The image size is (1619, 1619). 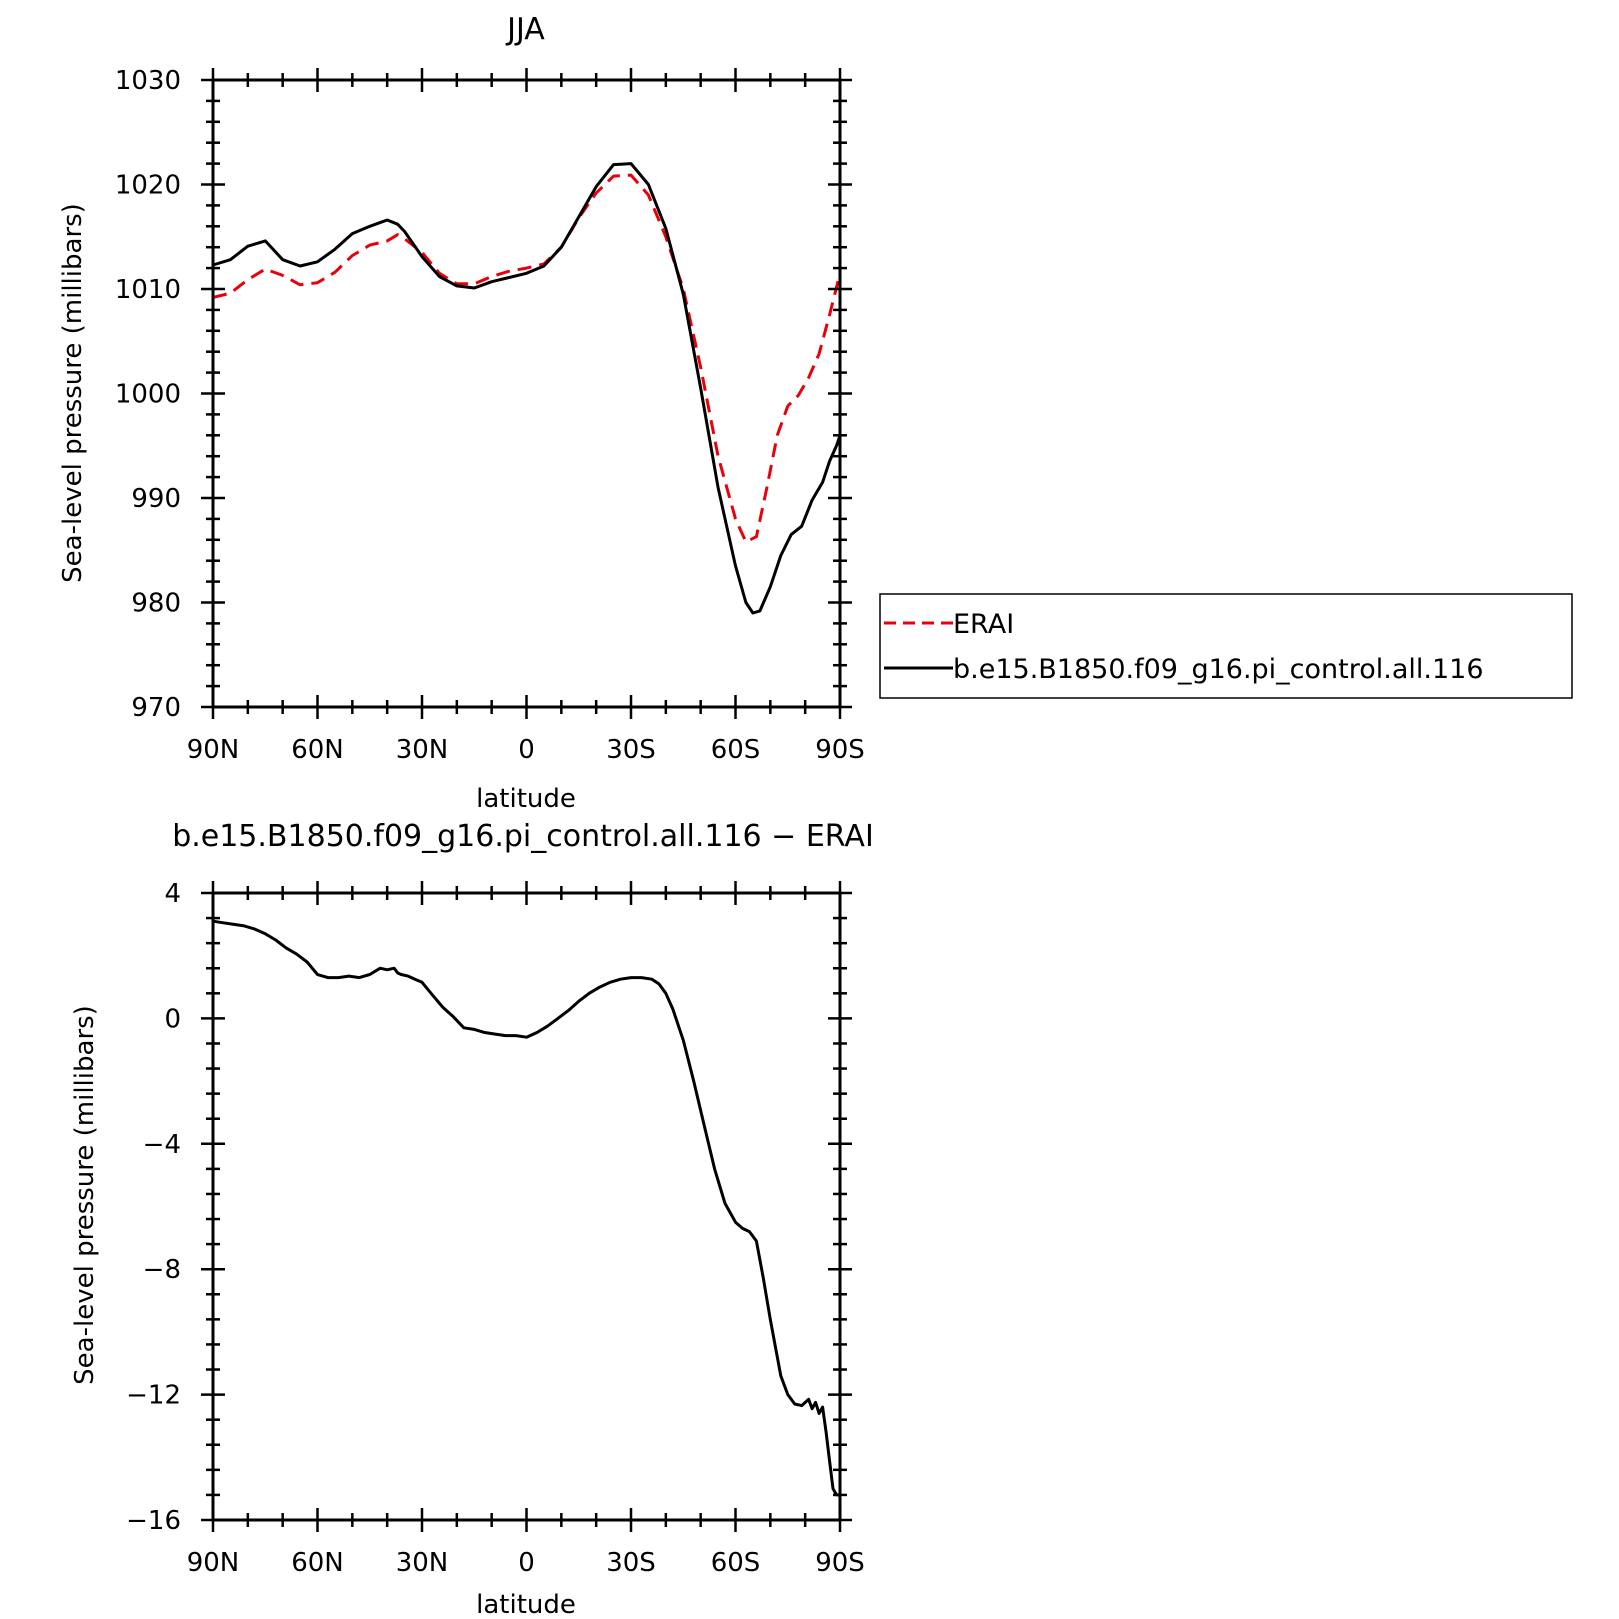 What do you see at coordinates (162, 1145) in the screenshot?
I see `bottom-panel-y-tick-label: −4` at bounding box center [162, 1145].